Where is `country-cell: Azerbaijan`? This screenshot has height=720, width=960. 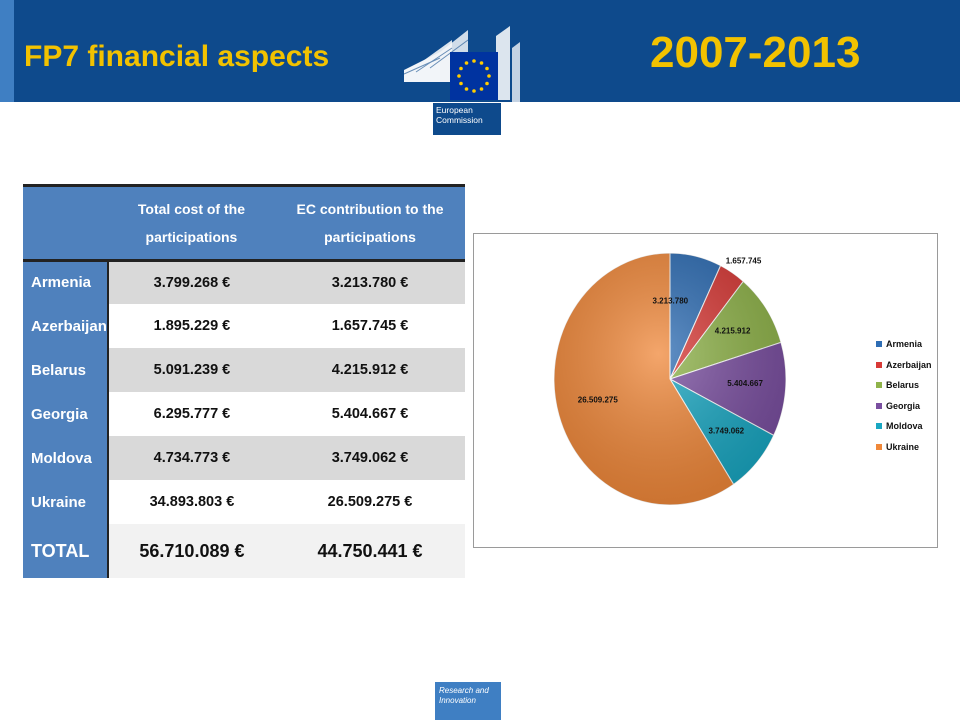 country-cell: Azerbaijan is located at coordinates (66, 326).